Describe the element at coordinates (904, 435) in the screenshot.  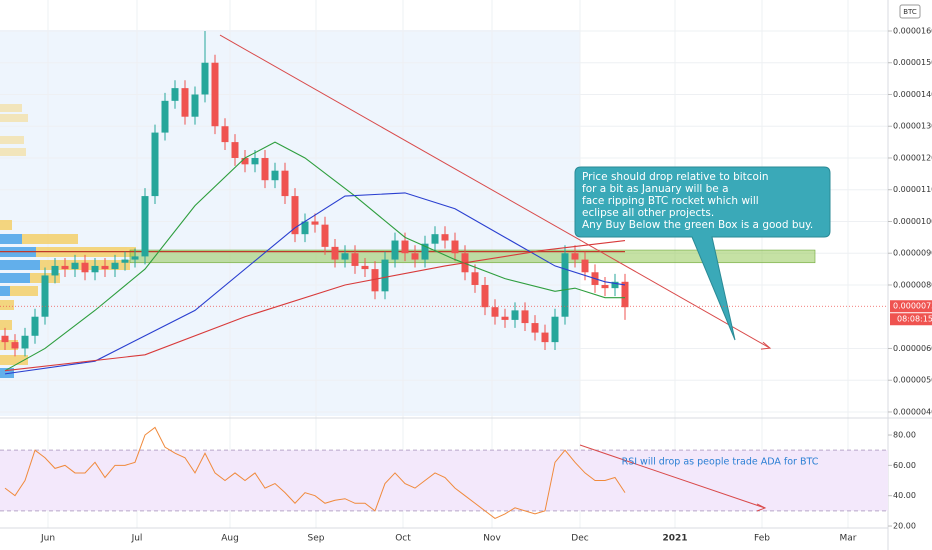
I see `y-tick-label: 80.00` at that location.